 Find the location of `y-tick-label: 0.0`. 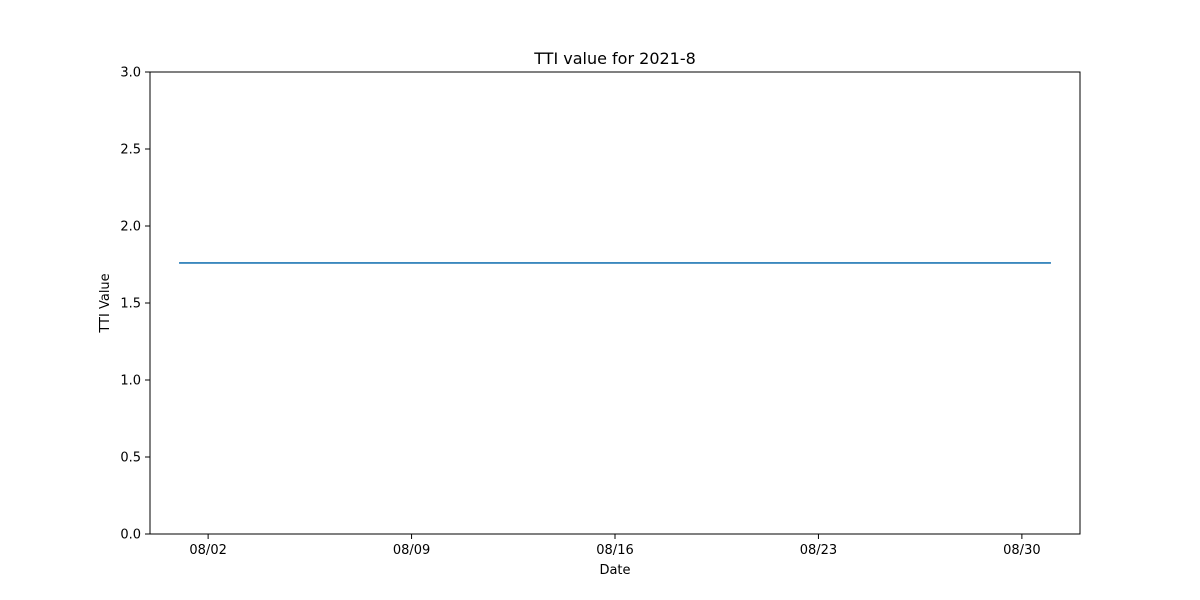

y-tick-label: 0.0 is located at coordinates (130, 535).